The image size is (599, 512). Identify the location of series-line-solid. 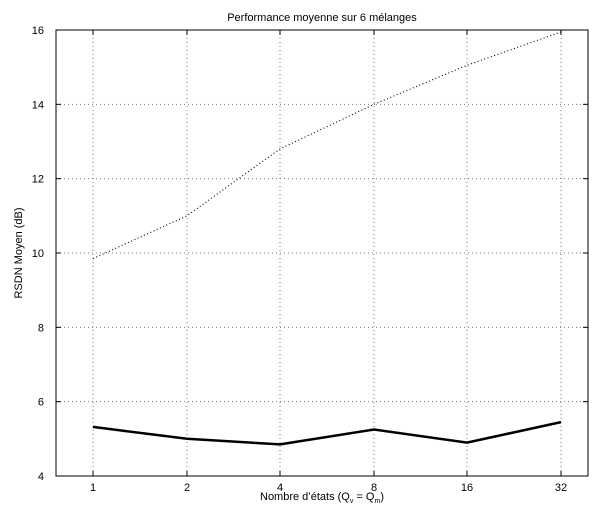
(327, 433).